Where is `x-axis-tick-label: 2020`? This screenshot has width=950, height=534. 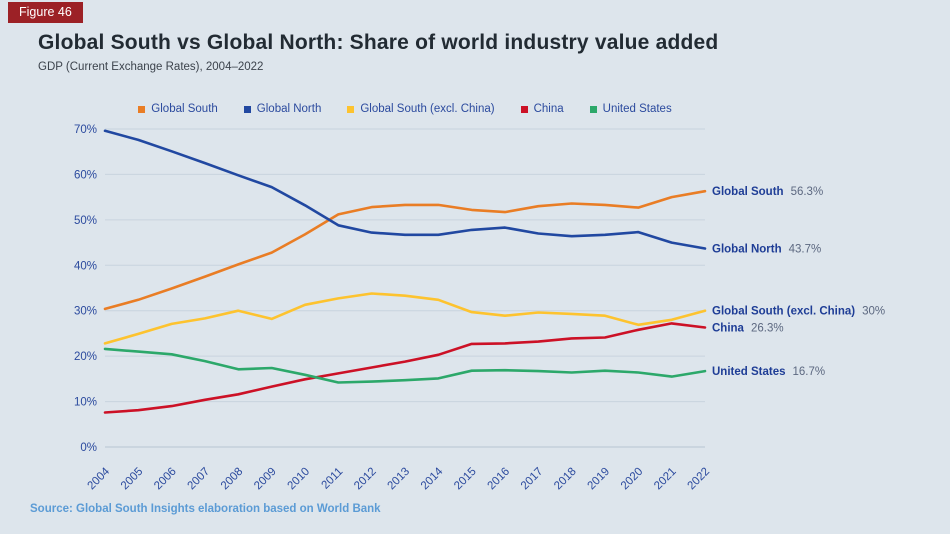 x-axis-tick-label: 2020 is located at coordinates (632, 479).